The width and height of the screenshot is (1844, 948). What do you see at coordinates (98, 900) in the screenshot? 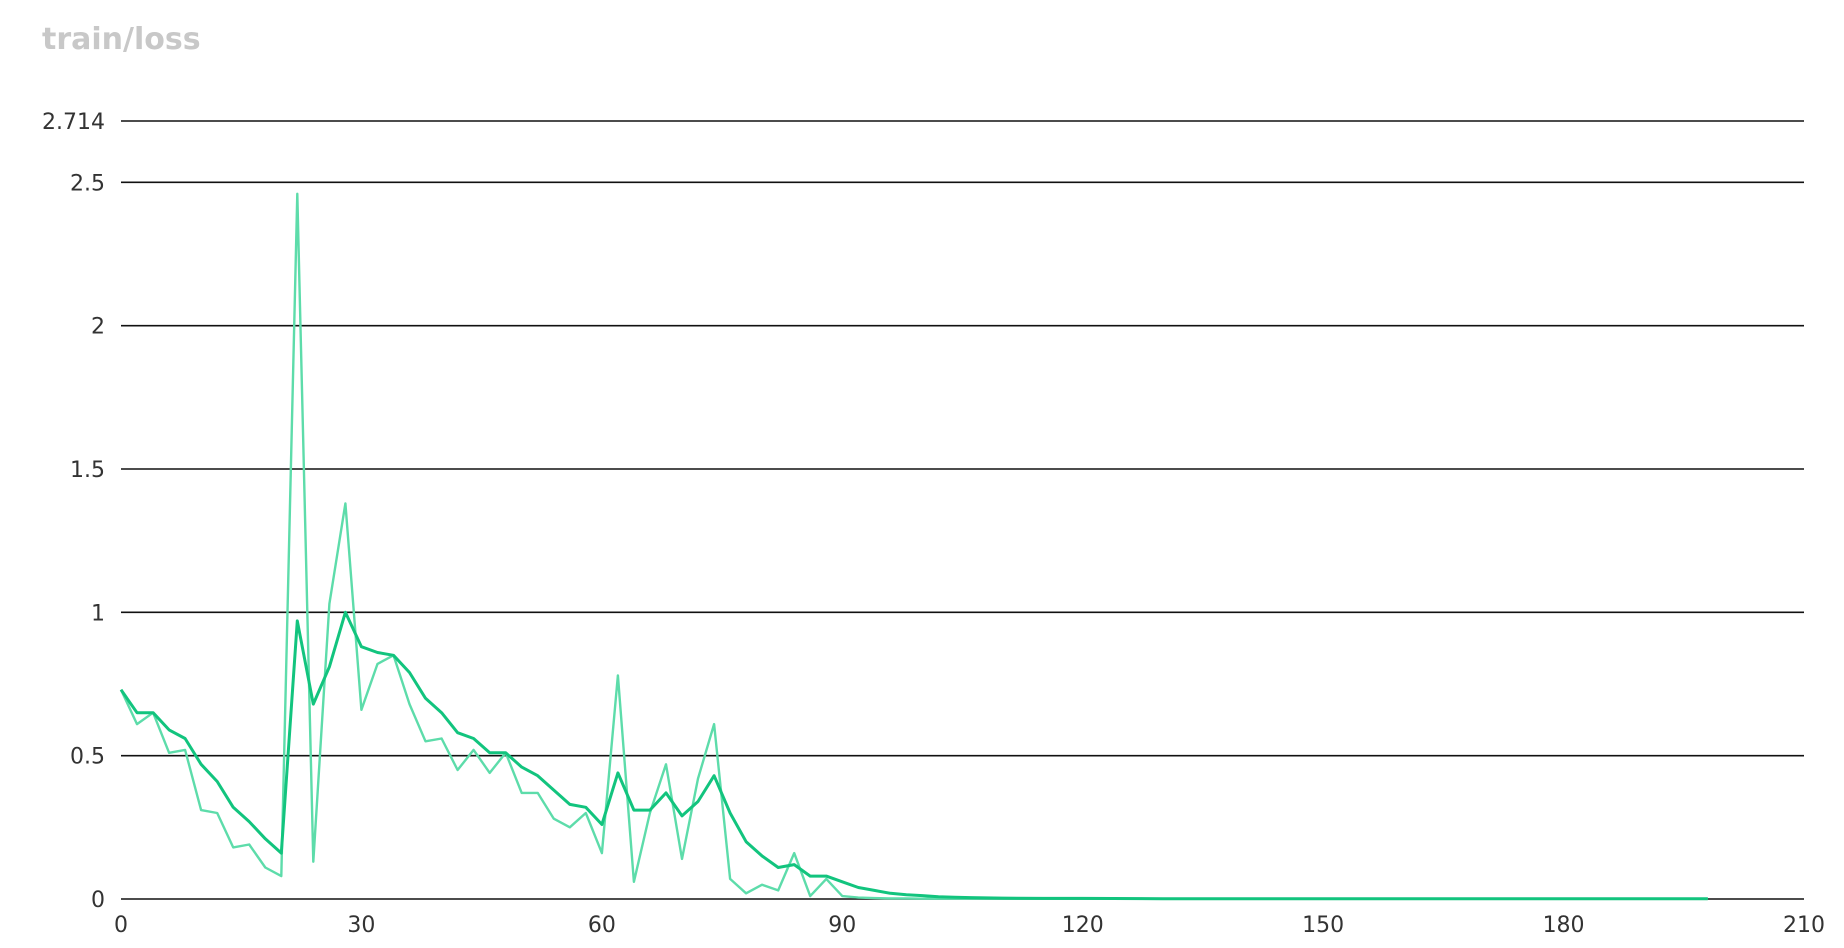
I see `y-tick-label: 0` at bounding box center [98, 900].